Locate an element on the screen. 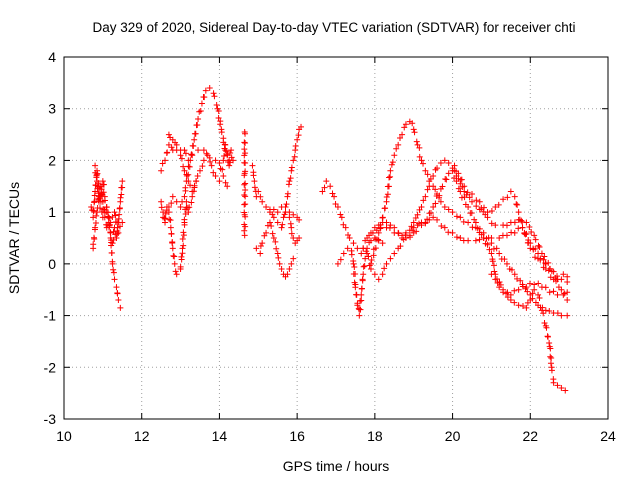 The height and width of the screenshot is (480, 640). y-tick-label-1: -2 is located at coordinates (50, 367).